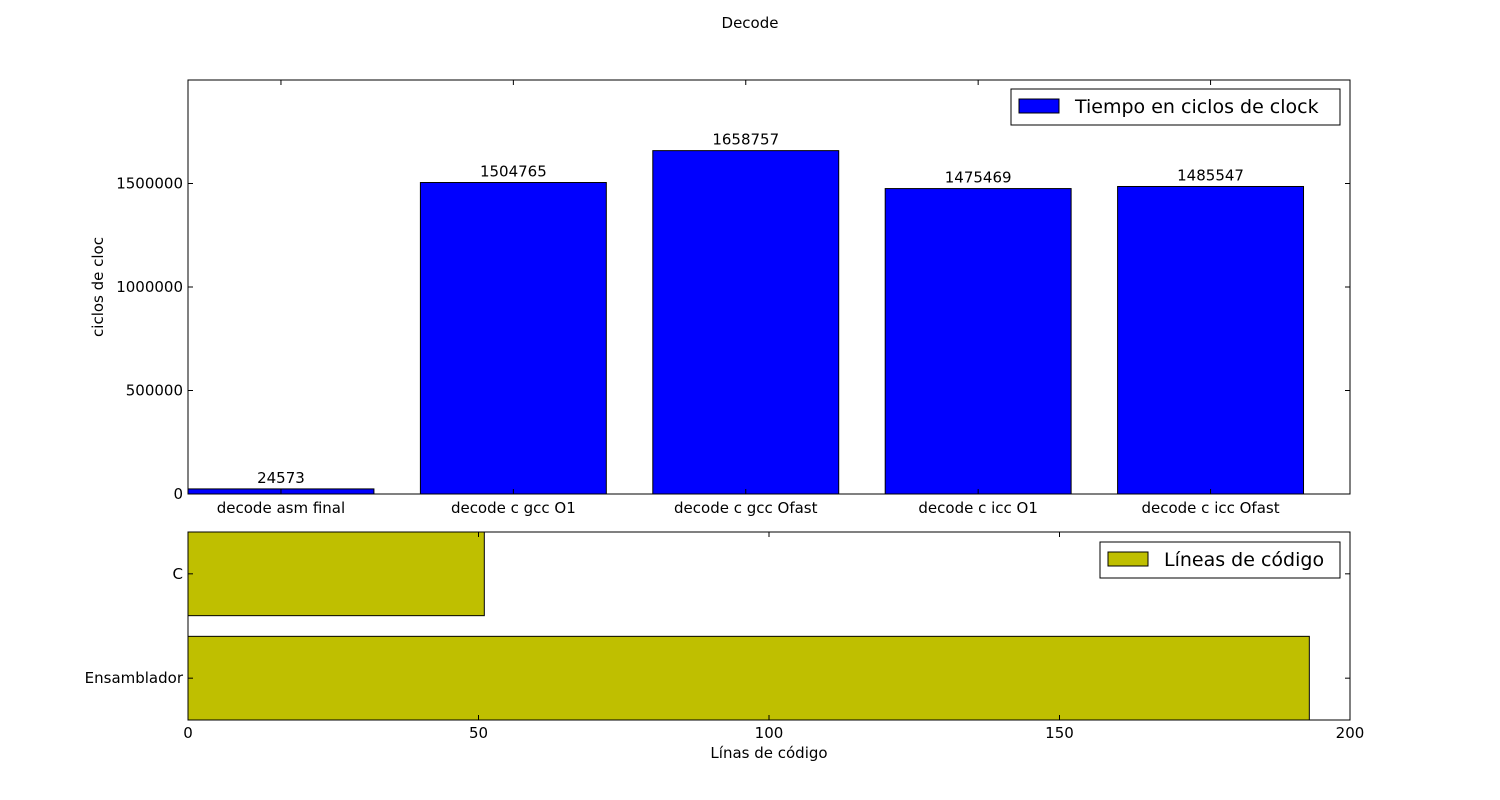  I want to click on lines-x-axis-label: Línas de código, so click(768, 753).